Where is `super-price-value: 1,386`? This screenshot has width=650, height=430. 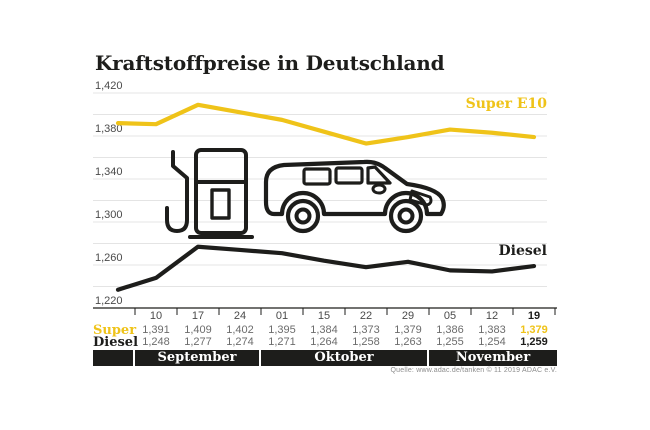 super-price-value: 1,386 is located at coordinates (450, 330).